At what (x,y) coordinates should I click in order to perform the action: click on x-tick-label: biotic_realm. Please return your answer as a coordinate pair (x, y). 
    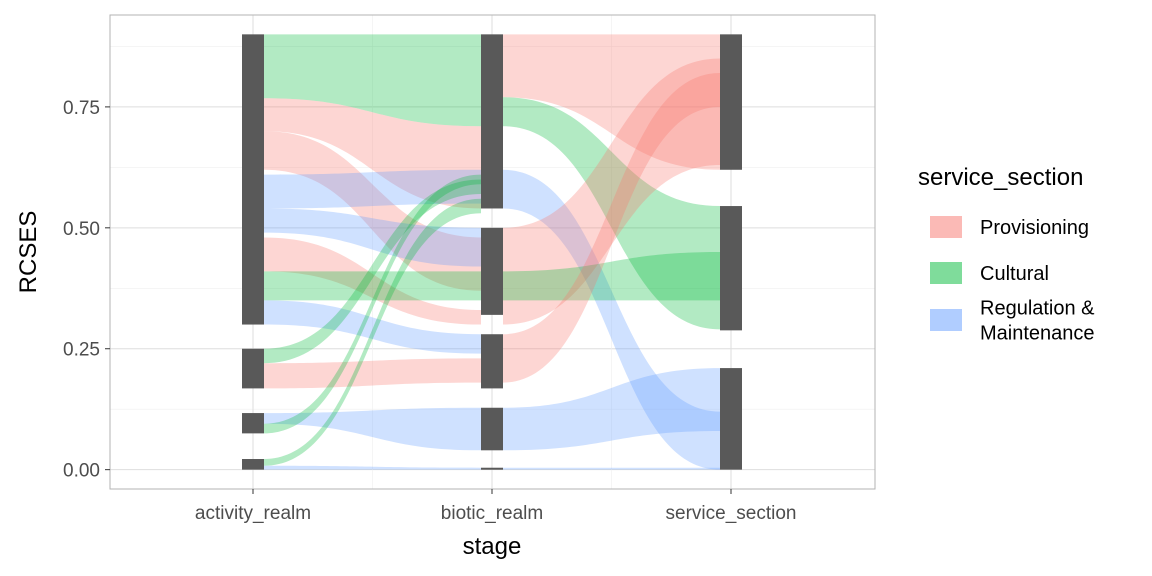
    Looking at the image, I should click on (492, 513).